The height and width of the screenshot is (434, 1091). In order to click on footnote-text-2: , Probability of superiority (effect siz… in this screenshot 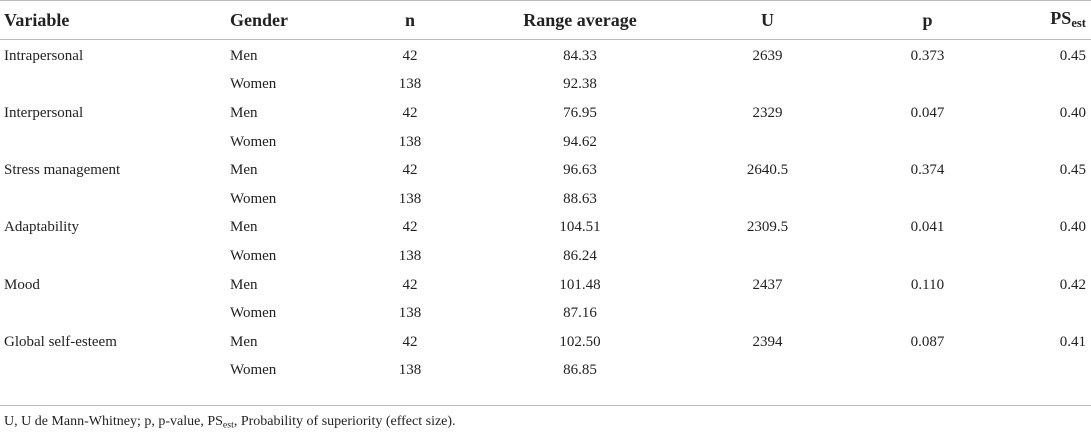, I will do `click(344, 421)`.